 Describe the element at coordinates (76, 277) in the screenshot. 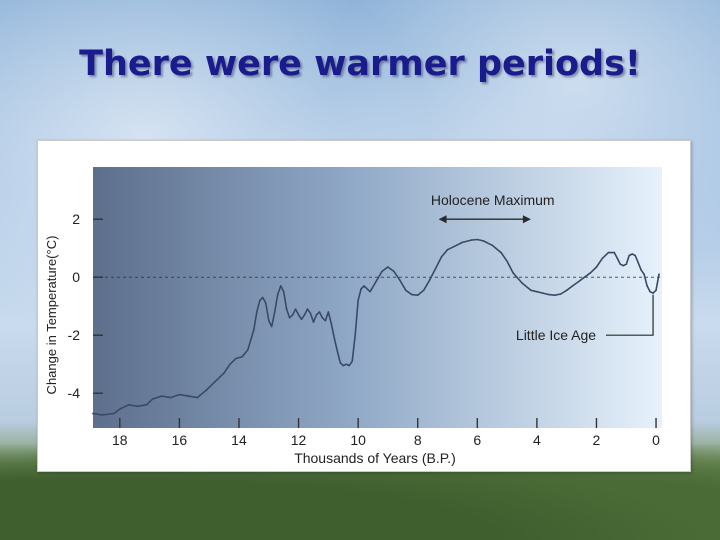

I see `y-tick-label: 0` at that location.